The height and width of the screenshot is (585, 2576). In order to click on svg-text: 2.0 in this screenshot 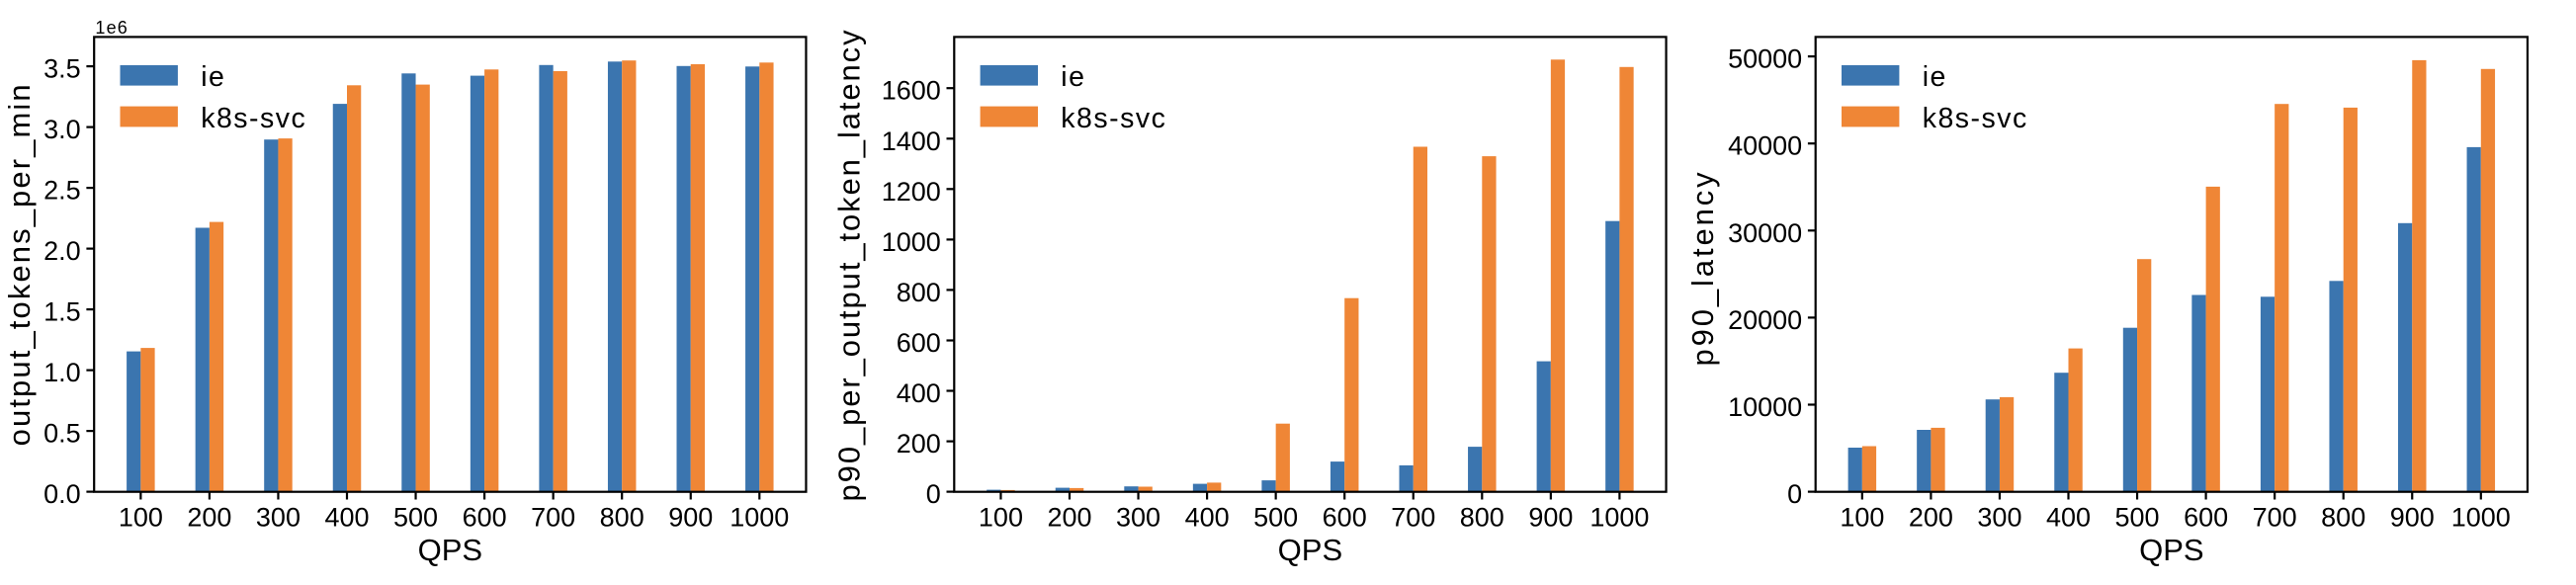, I will do `click(62, 251)`.